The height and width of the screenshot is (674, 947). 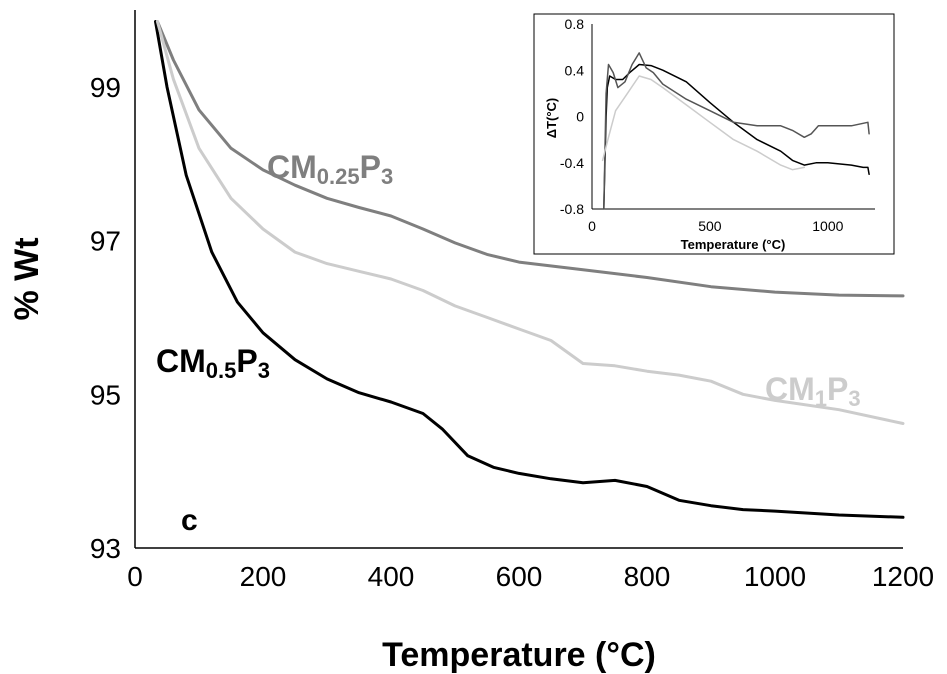 I want to click on x-tick-label: 1200, so click(x=903, y=576).